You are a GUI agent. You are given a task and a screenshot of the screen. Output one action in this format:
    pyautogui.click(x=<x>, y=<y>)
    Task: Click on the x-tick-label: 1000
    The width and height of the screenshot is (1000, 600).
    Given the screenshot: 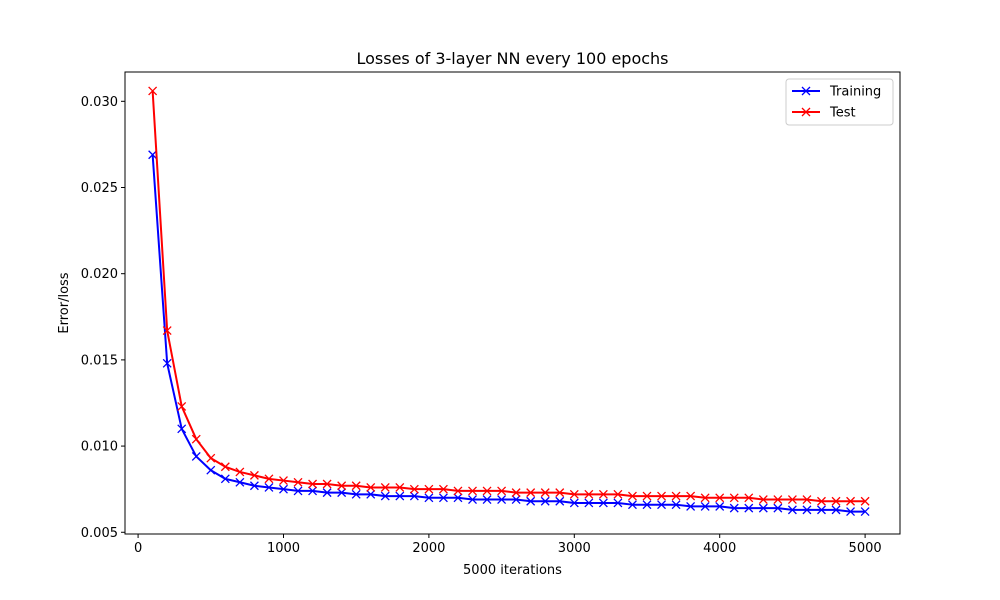 What is the action you would take?
    pyautogui.click(x=283, y=548)
    